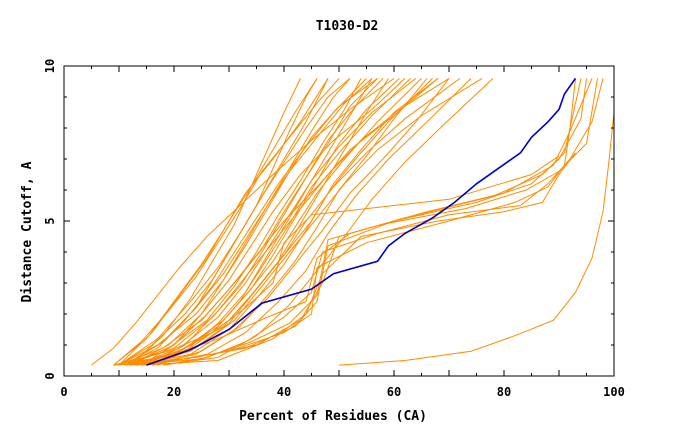 This screenshot has width=680, height=440. Describe the element at coordinates (50, 66) in the screenshot. I see `y-tick-label: 10` at that location.